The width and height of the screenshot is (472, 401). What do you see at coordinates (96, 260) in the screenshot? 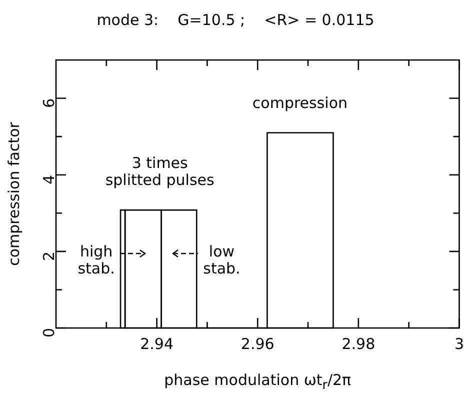
I see `annotation: high stab.` at bounding box center [96, 260].